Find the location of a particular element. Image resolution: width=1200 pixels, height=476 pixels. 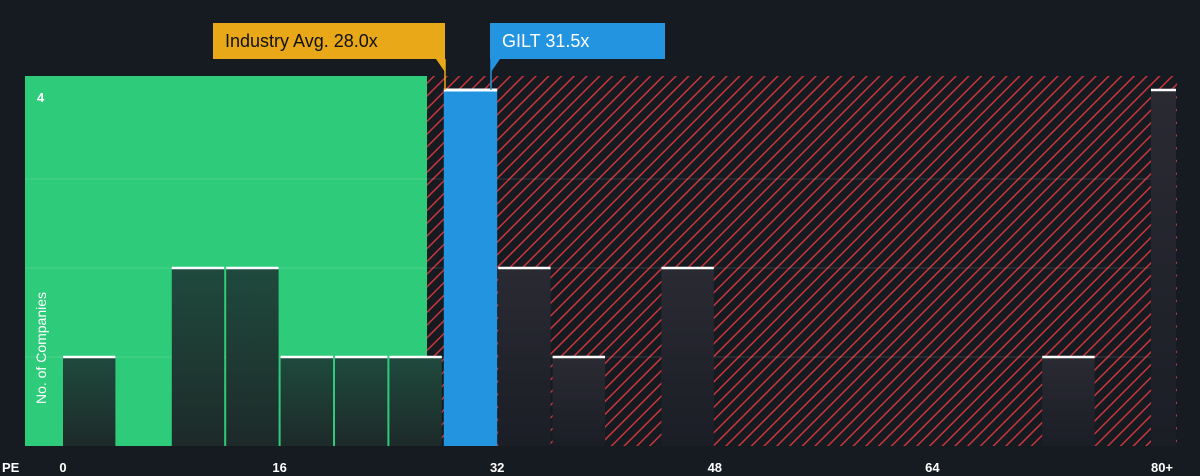

x-tick-label: 48 is located at coordinates (715, 467).